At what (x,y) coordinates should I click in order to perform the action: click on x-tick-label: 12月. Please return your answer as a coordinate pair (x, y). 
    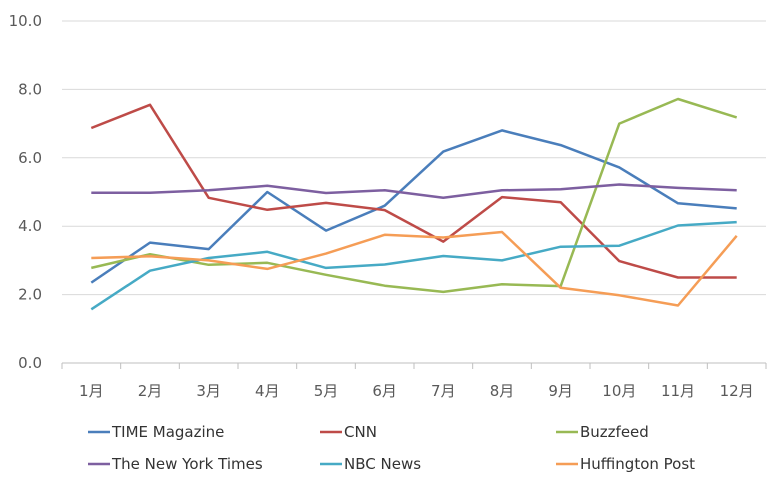
    Looking at the image, I should click on (737, 391).